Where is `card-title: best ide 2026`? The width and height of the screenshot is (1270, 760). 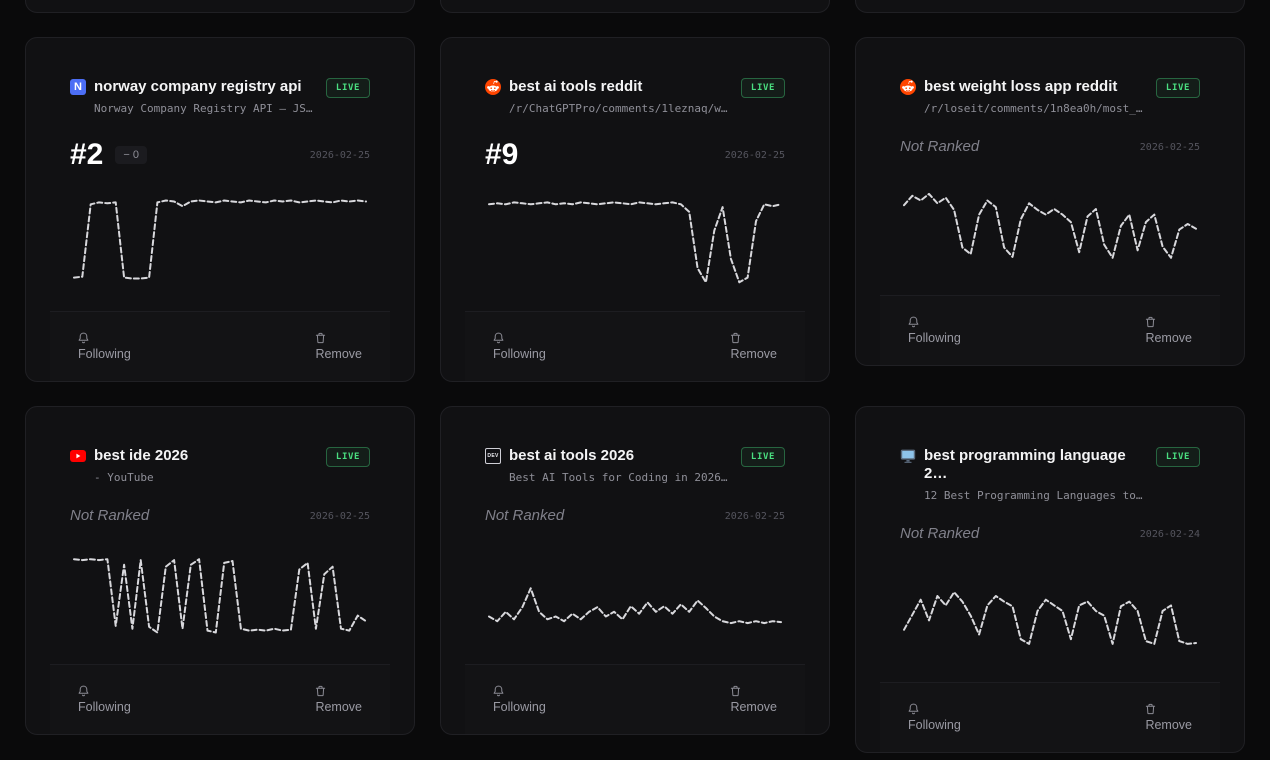 card-title: best ide 2026 is located at coordinates (141, 455).